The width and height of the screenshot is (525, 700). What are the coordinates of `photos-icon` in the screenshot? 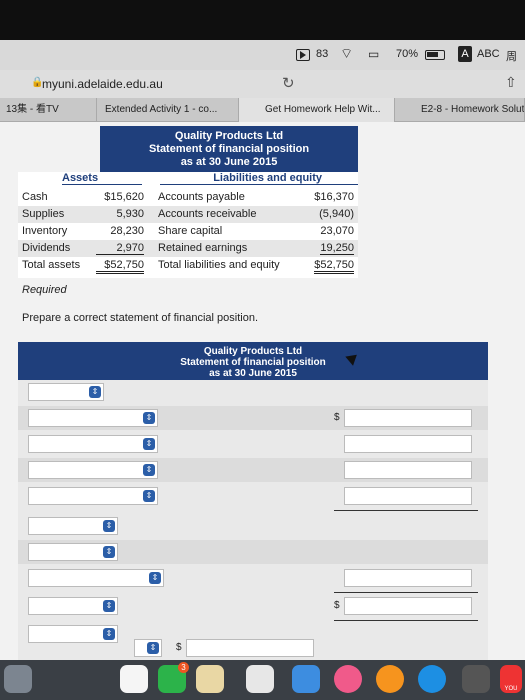 It's located at (134, 679).